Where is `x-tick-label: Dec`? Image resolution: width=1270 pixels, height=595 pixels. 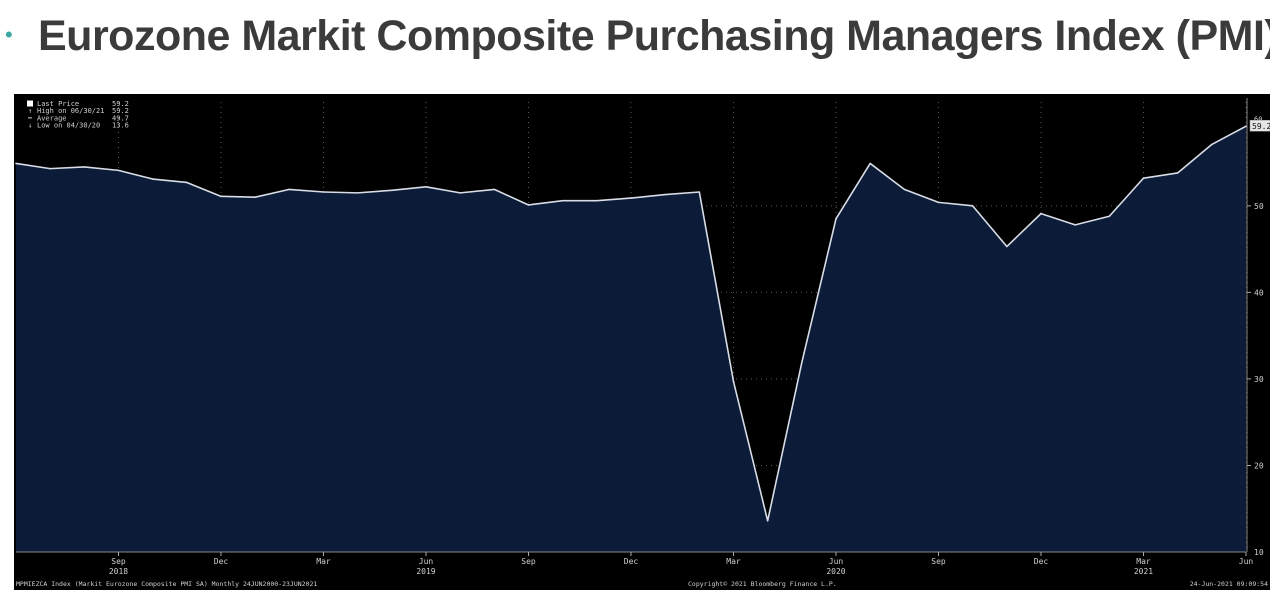 x-tick-label: Dec is located at coordinates (1041, 561).